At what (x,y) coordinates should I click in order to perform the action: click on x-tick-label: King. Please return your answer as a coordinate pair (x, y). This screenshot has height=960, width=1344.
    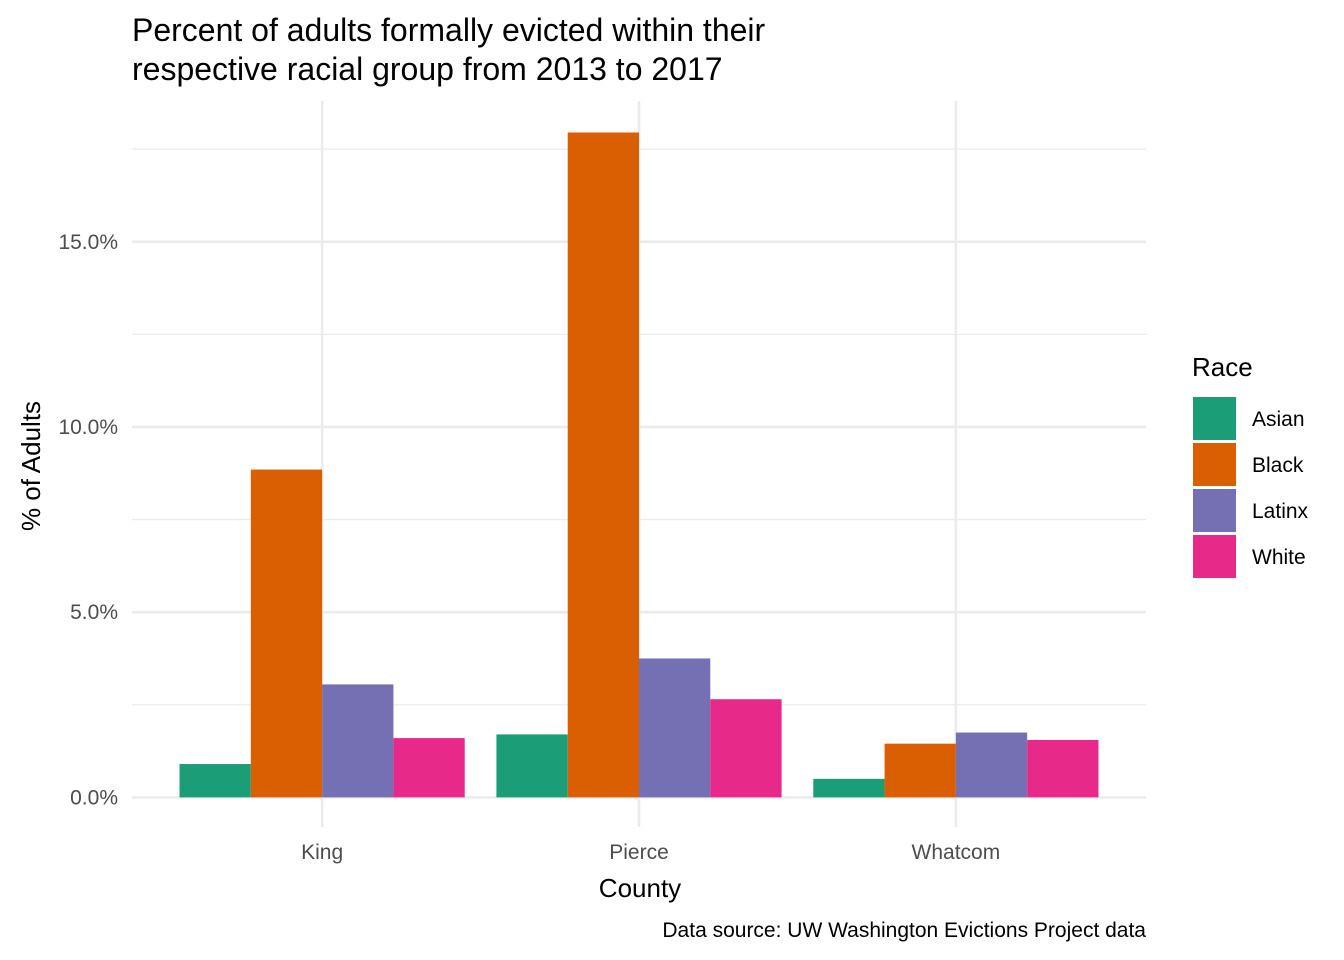
    Looking at the image, I should click on (322, 852).